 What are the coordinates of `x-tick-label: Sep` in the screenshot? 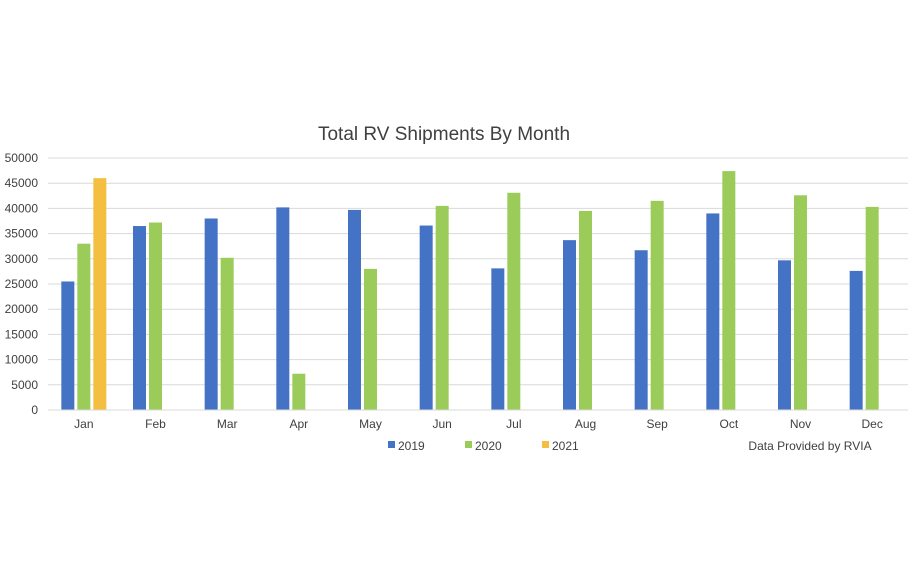 It's located at (657, 424).